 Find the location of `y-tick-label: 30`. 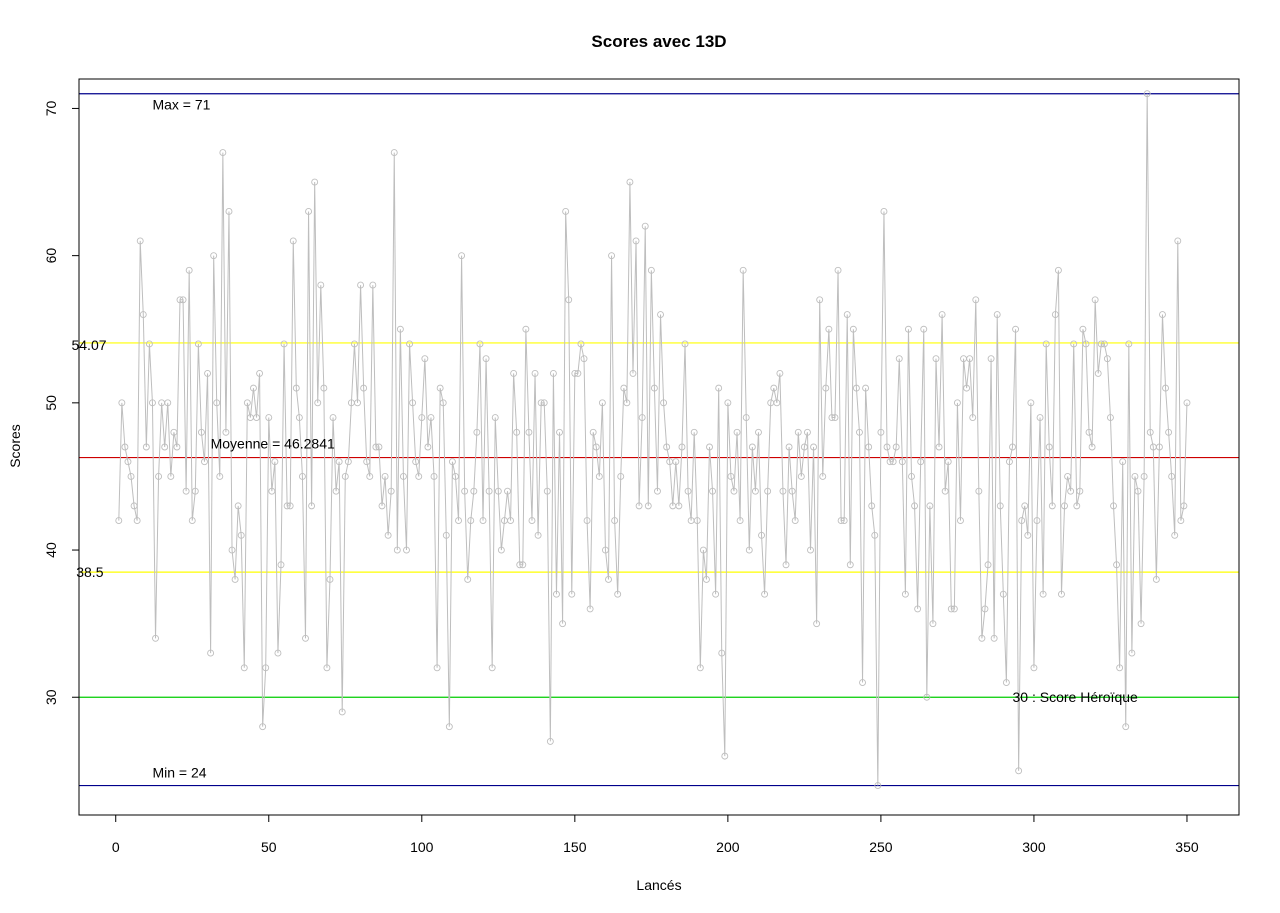

y-tick-label: 30 is located at coordinates (51, 697).